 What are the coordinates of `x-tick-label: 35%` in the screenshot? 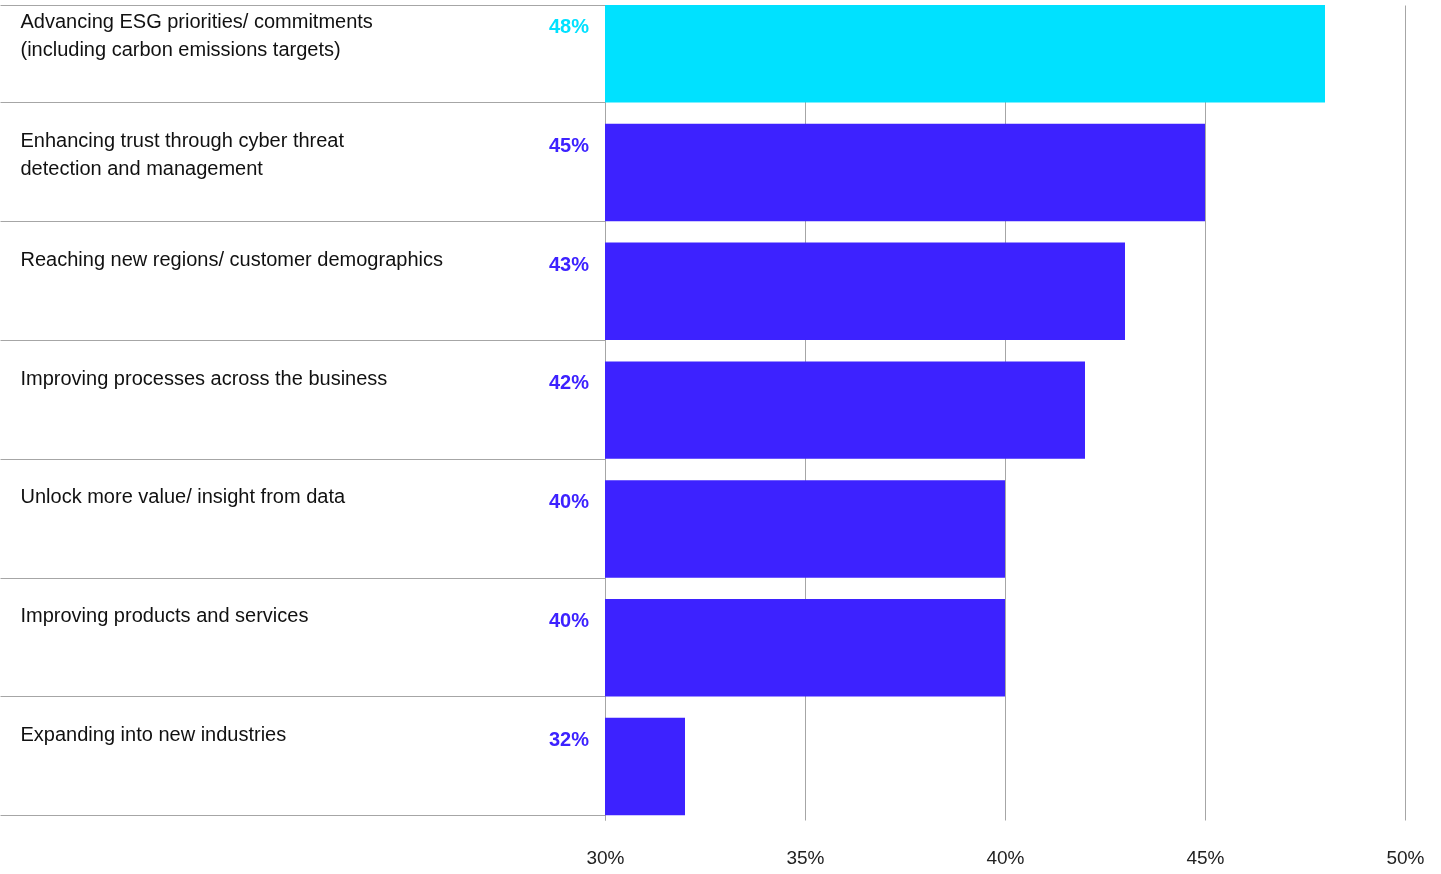 It's located at (805, 857).